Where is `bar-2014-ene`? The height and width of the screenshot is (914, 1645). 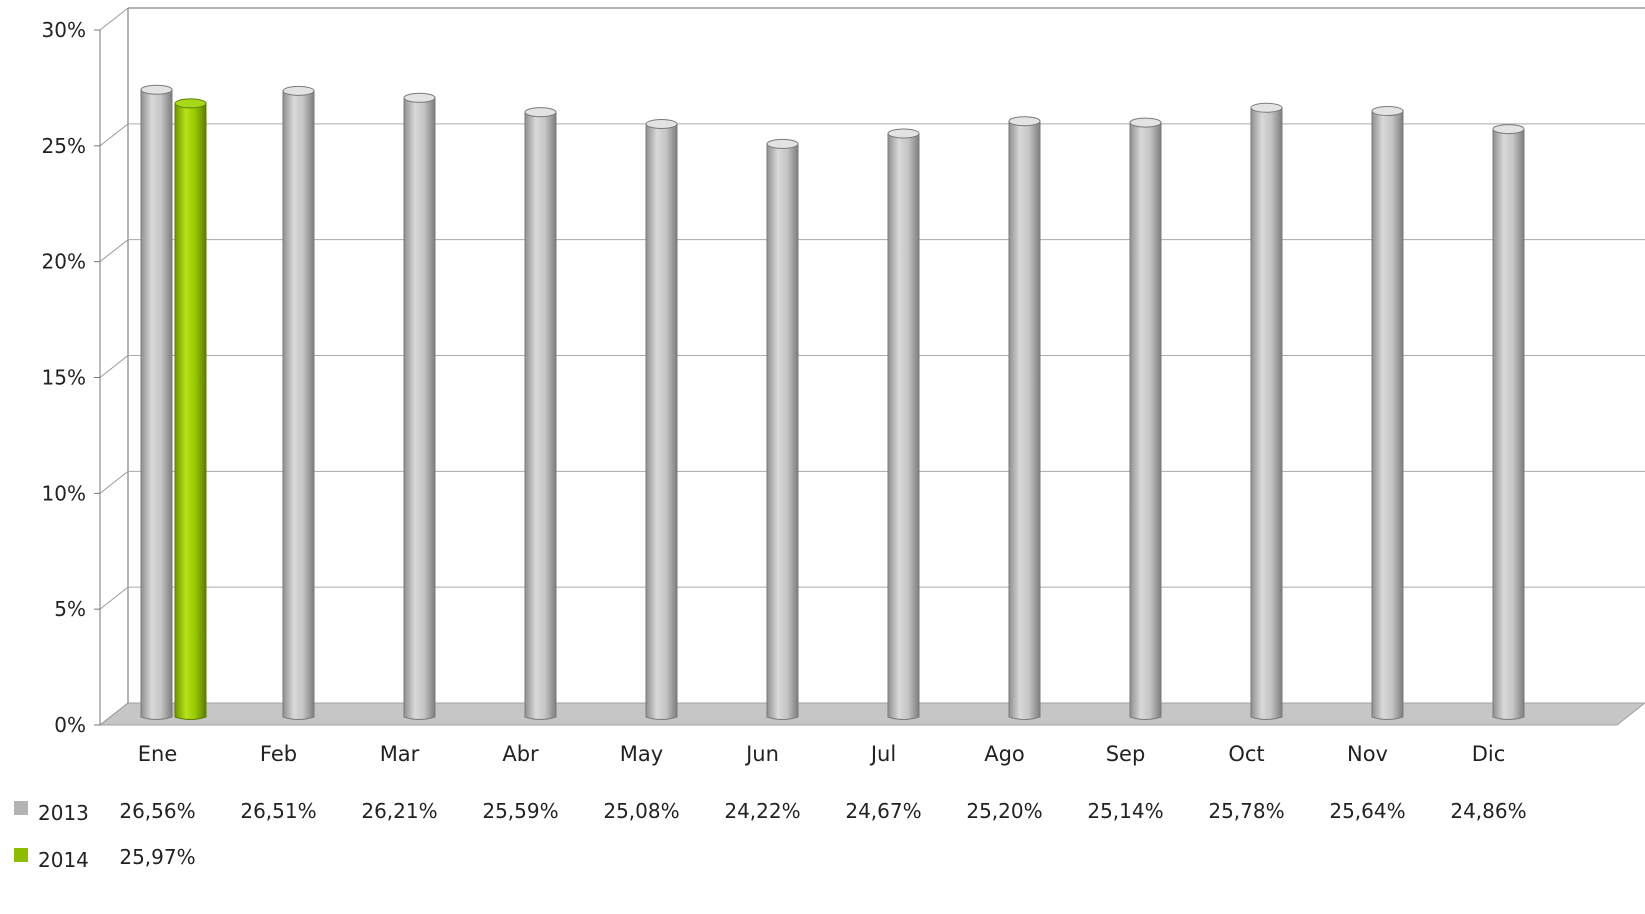 bar-2014-ene is located at coordinates (190, 409).